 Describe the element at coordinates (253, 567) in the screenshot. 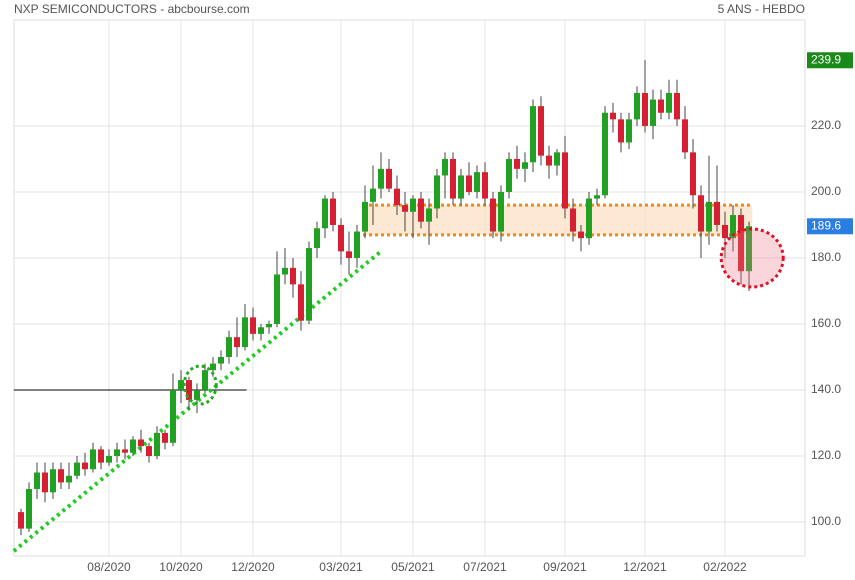

I see `x-tick-label: 12/2020` at that location.